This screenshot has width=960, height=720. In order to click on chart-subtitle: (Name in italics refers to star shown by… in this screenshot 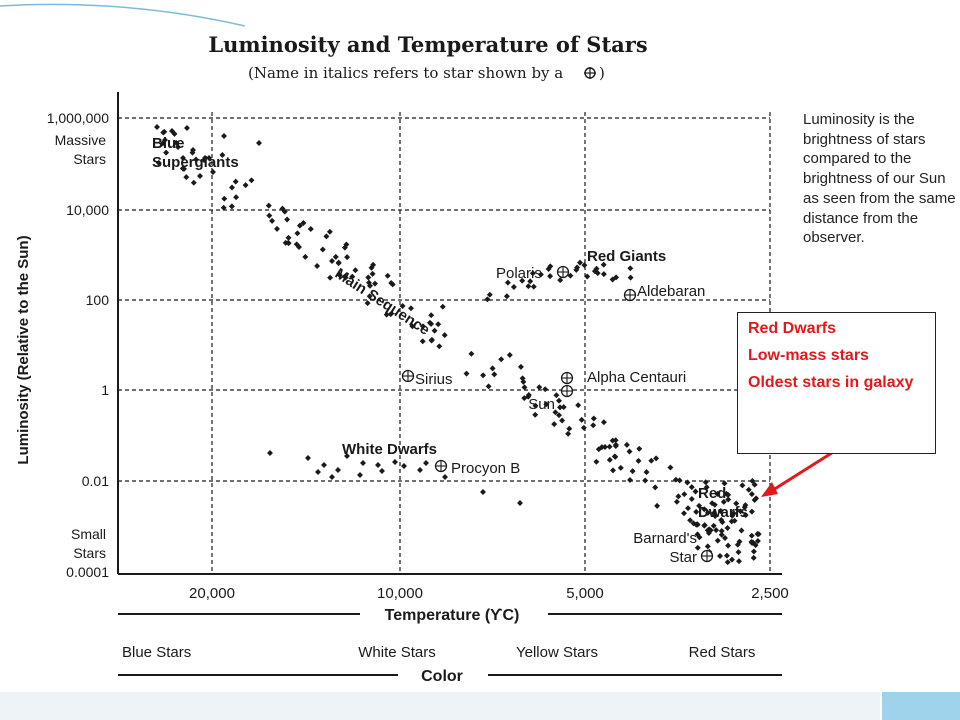, I will do `click(405, 73)`.